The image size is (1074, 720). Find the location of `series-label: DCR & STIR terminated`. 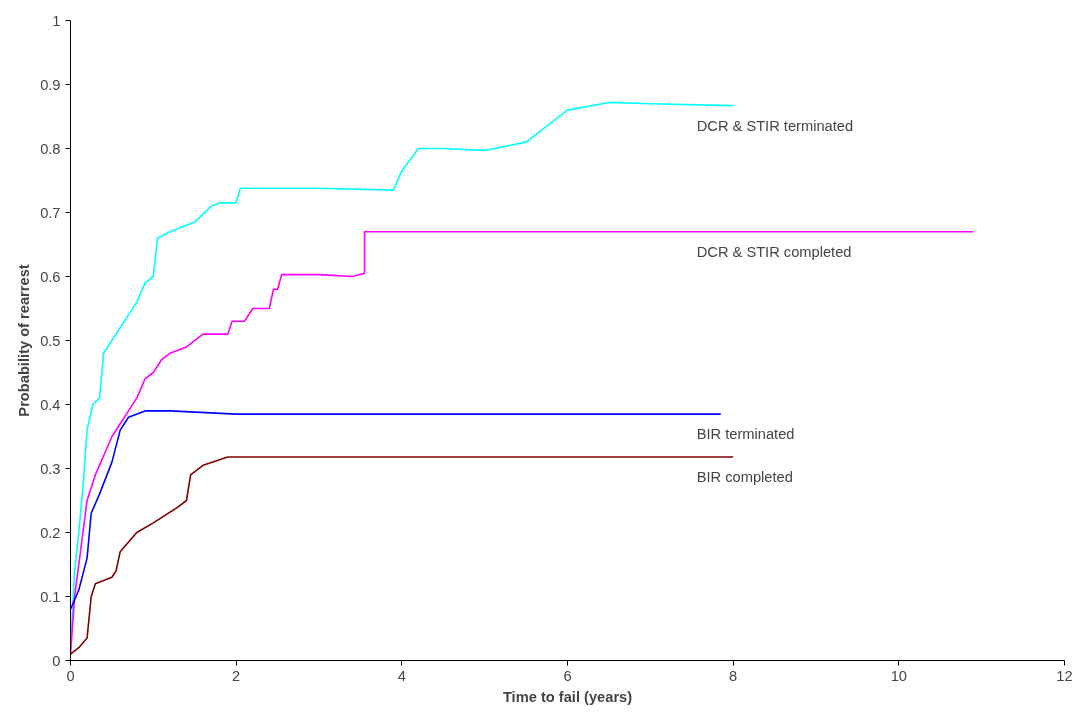

series-label: DCR & STIR terminated is located at coordinates (775, 125).